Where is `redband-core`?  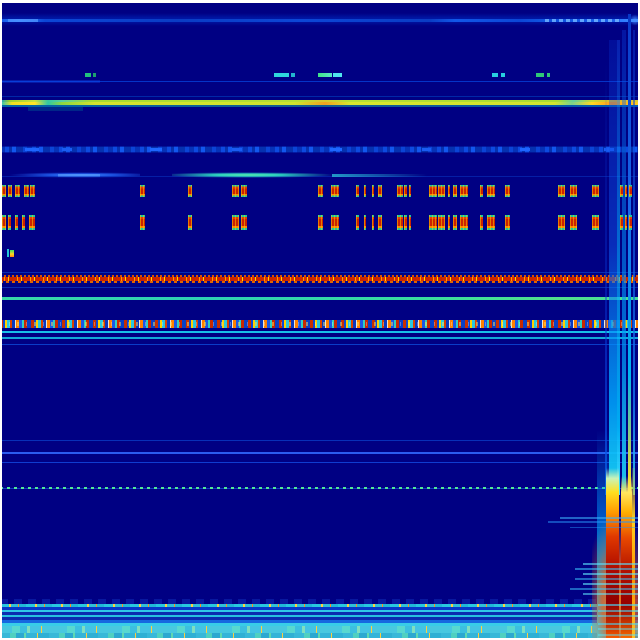
redband-core is located at coordinates (320, 279).